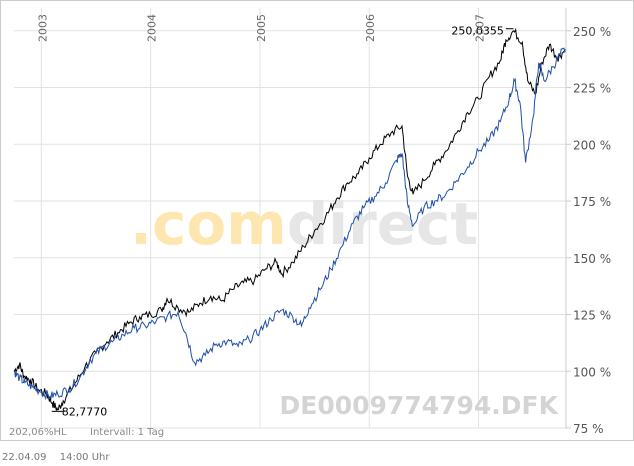  What do you see at coordinates (588, 429) in the screenshot?
I see `y-tick-label: 75 %` at bounding box center [588, 429].